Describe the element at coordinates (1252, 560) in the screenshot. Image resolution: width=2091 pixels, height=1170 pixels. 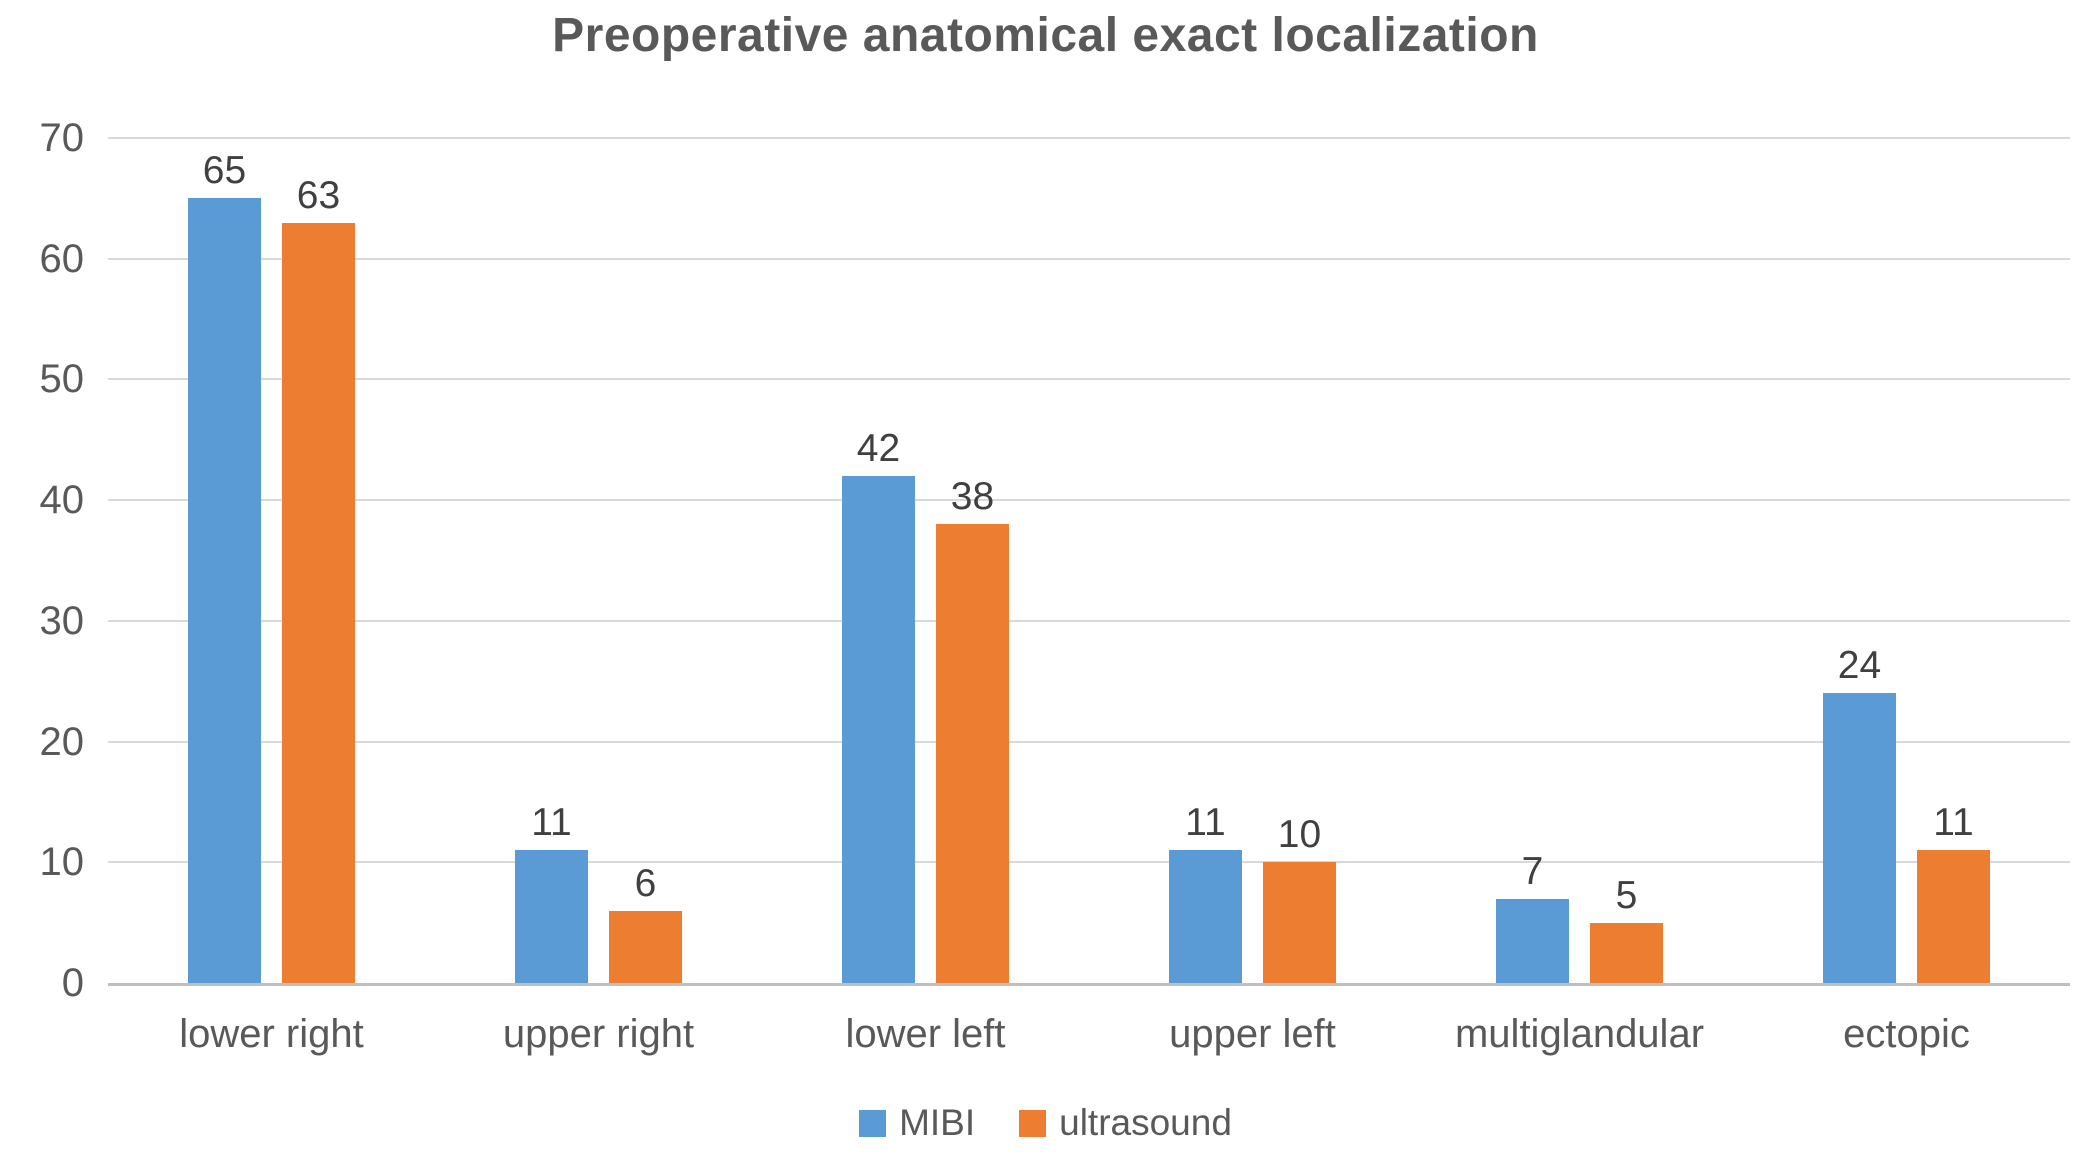
I see `bar-group-upper-left: 11 10` at that location.